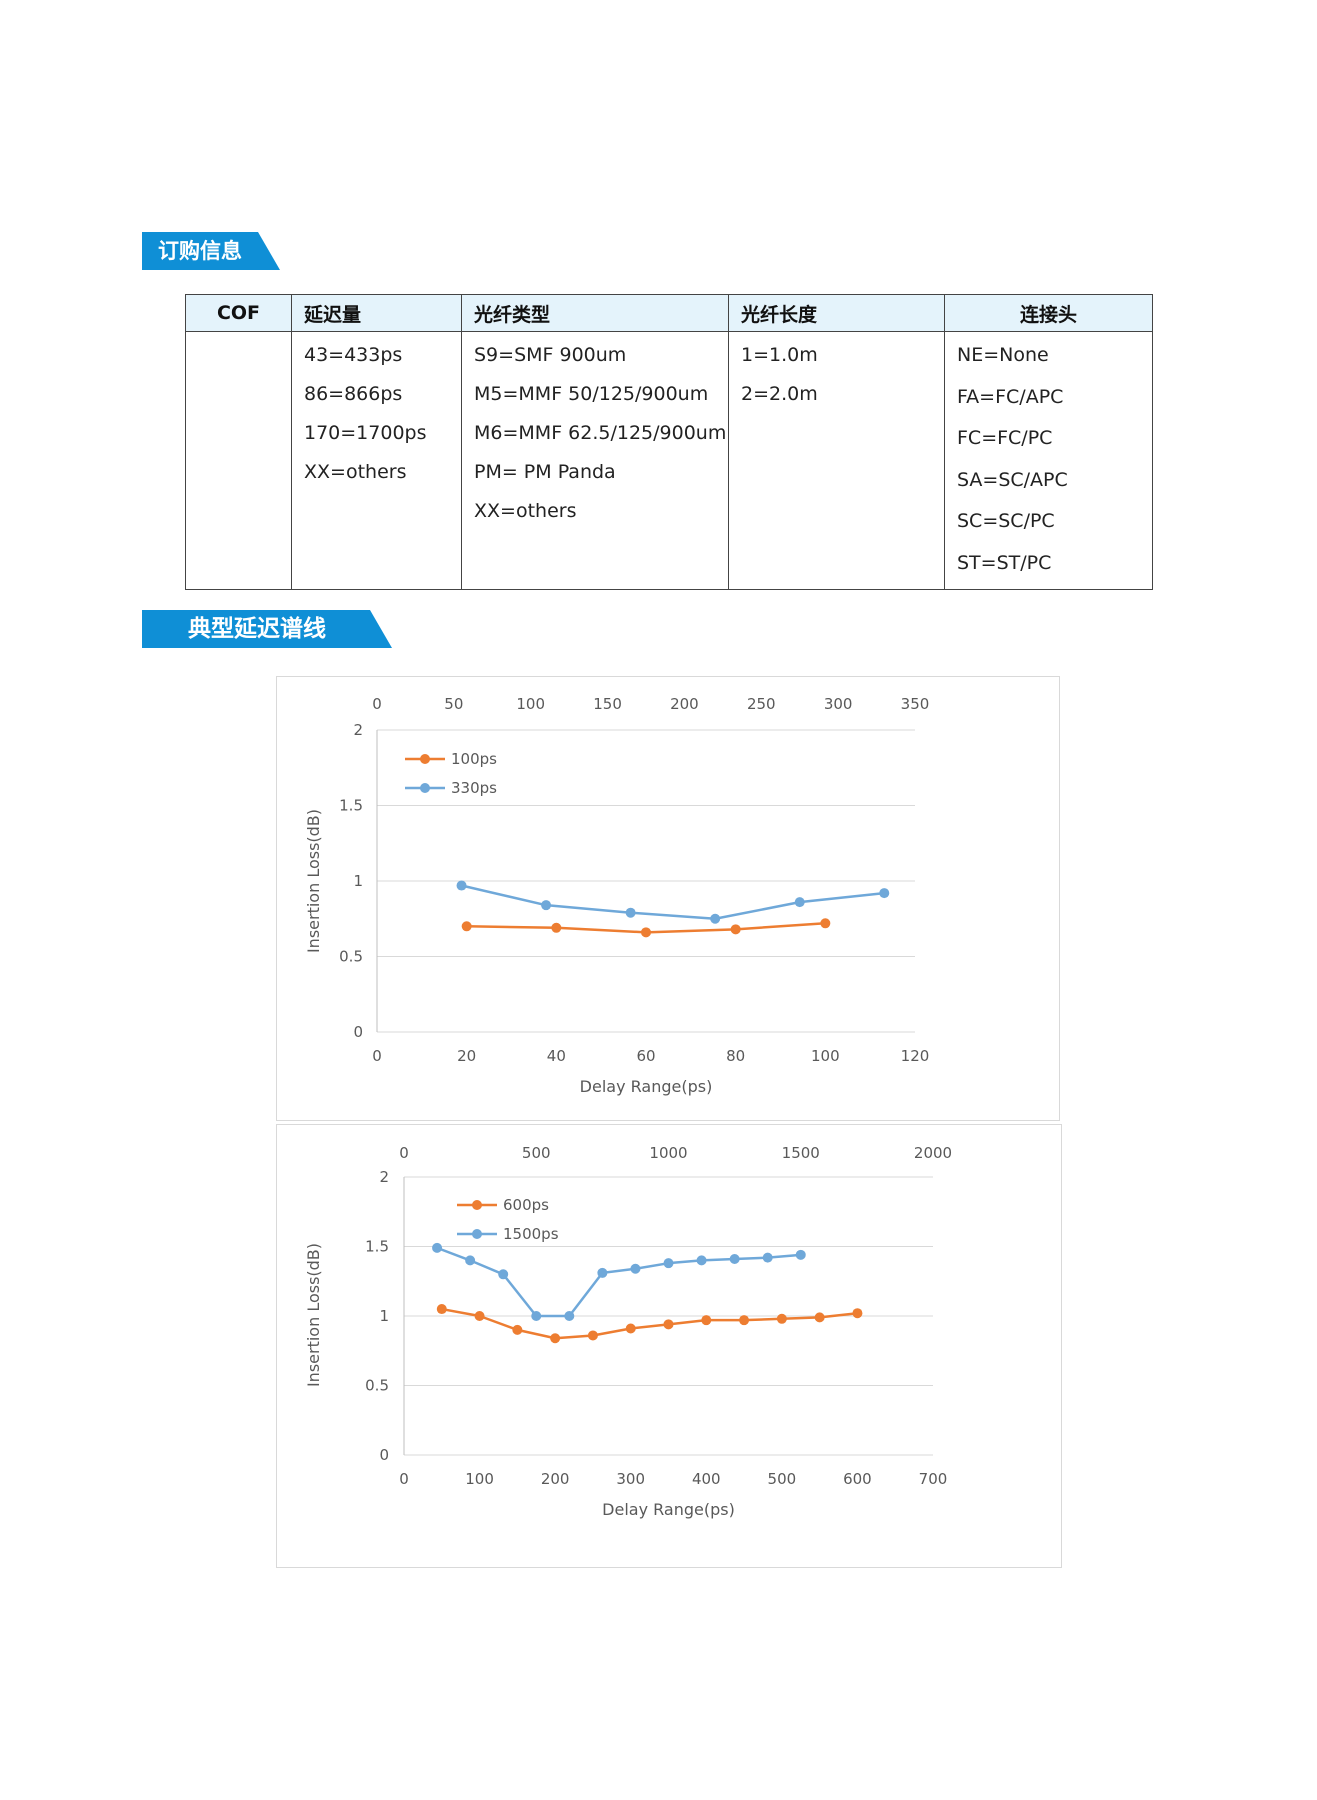 This screenshot has height=1800, width=1317. I want to click on delay-option: XX=others, so click(355, 472).